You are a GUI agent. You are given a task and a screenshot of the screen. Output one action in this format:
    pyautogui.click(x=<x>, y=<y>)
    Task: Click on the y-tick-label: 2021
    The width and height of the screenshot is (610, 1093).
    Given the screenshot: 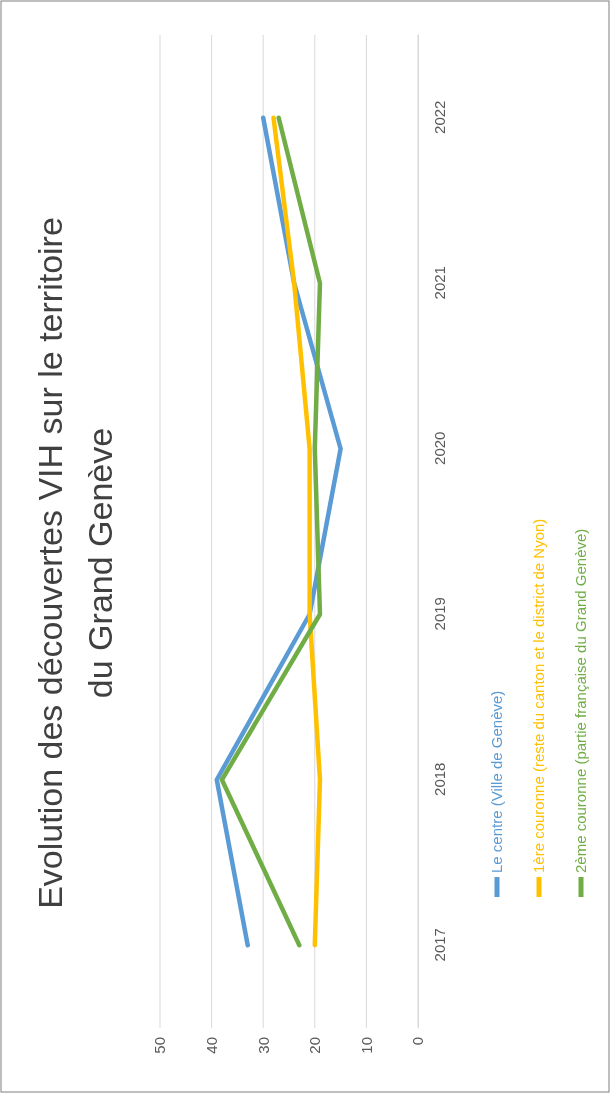 What is the action you would take?
    pyautogui.click(x=439, y=283)
    